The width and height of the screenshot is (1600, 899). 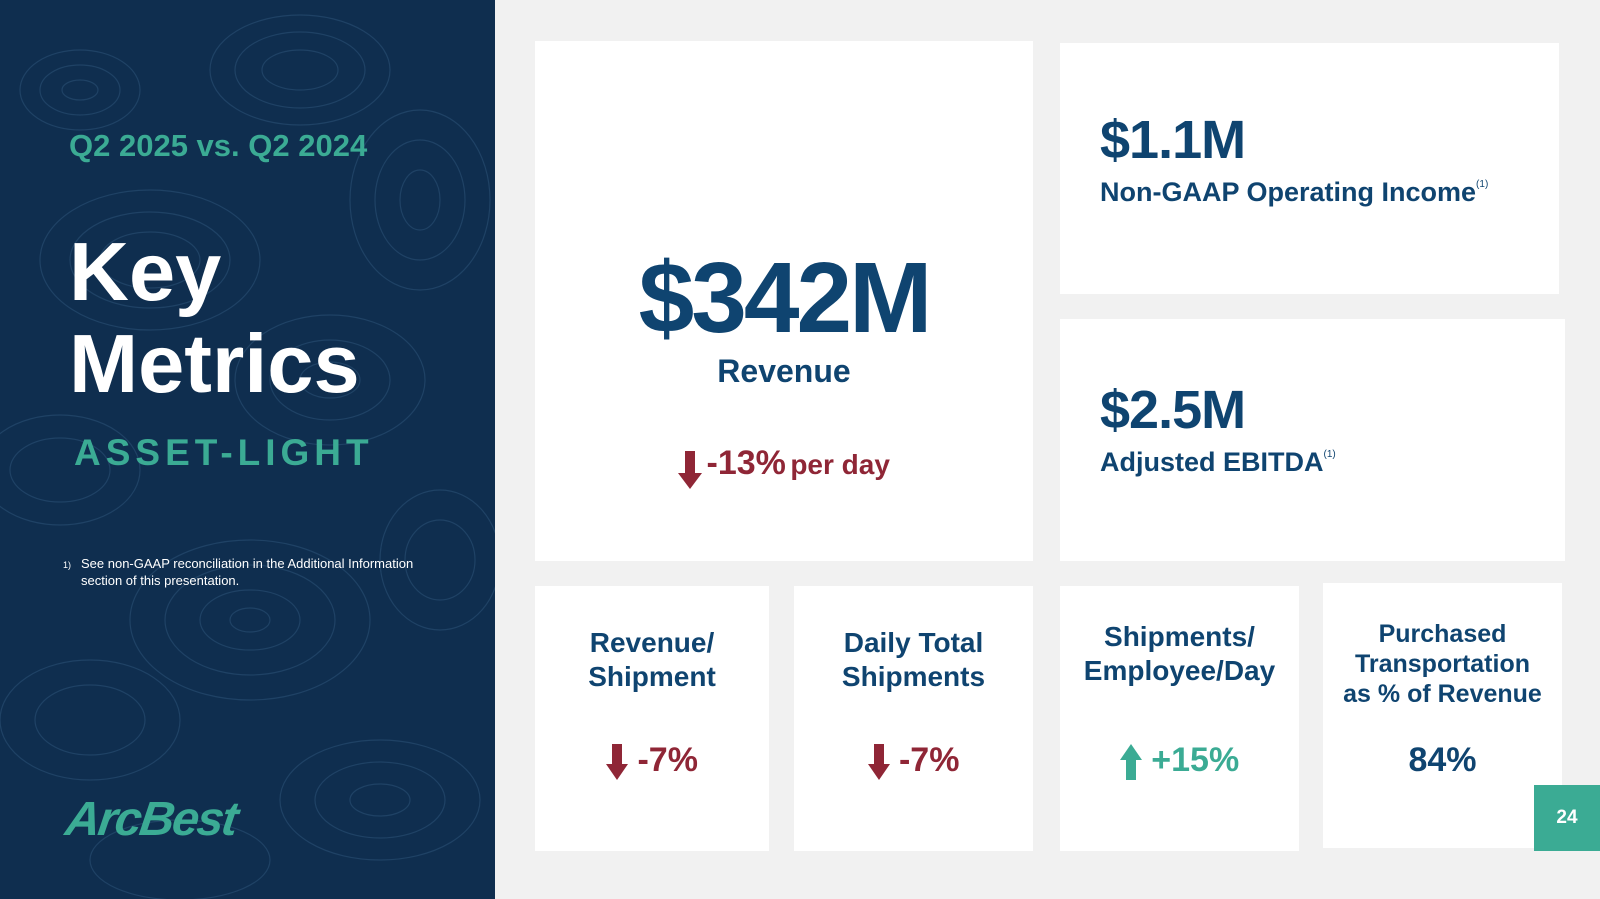 I want to click on adjusted-ebitda-label-text: Adjusted EBITDA, so click(x=1212, y=462).